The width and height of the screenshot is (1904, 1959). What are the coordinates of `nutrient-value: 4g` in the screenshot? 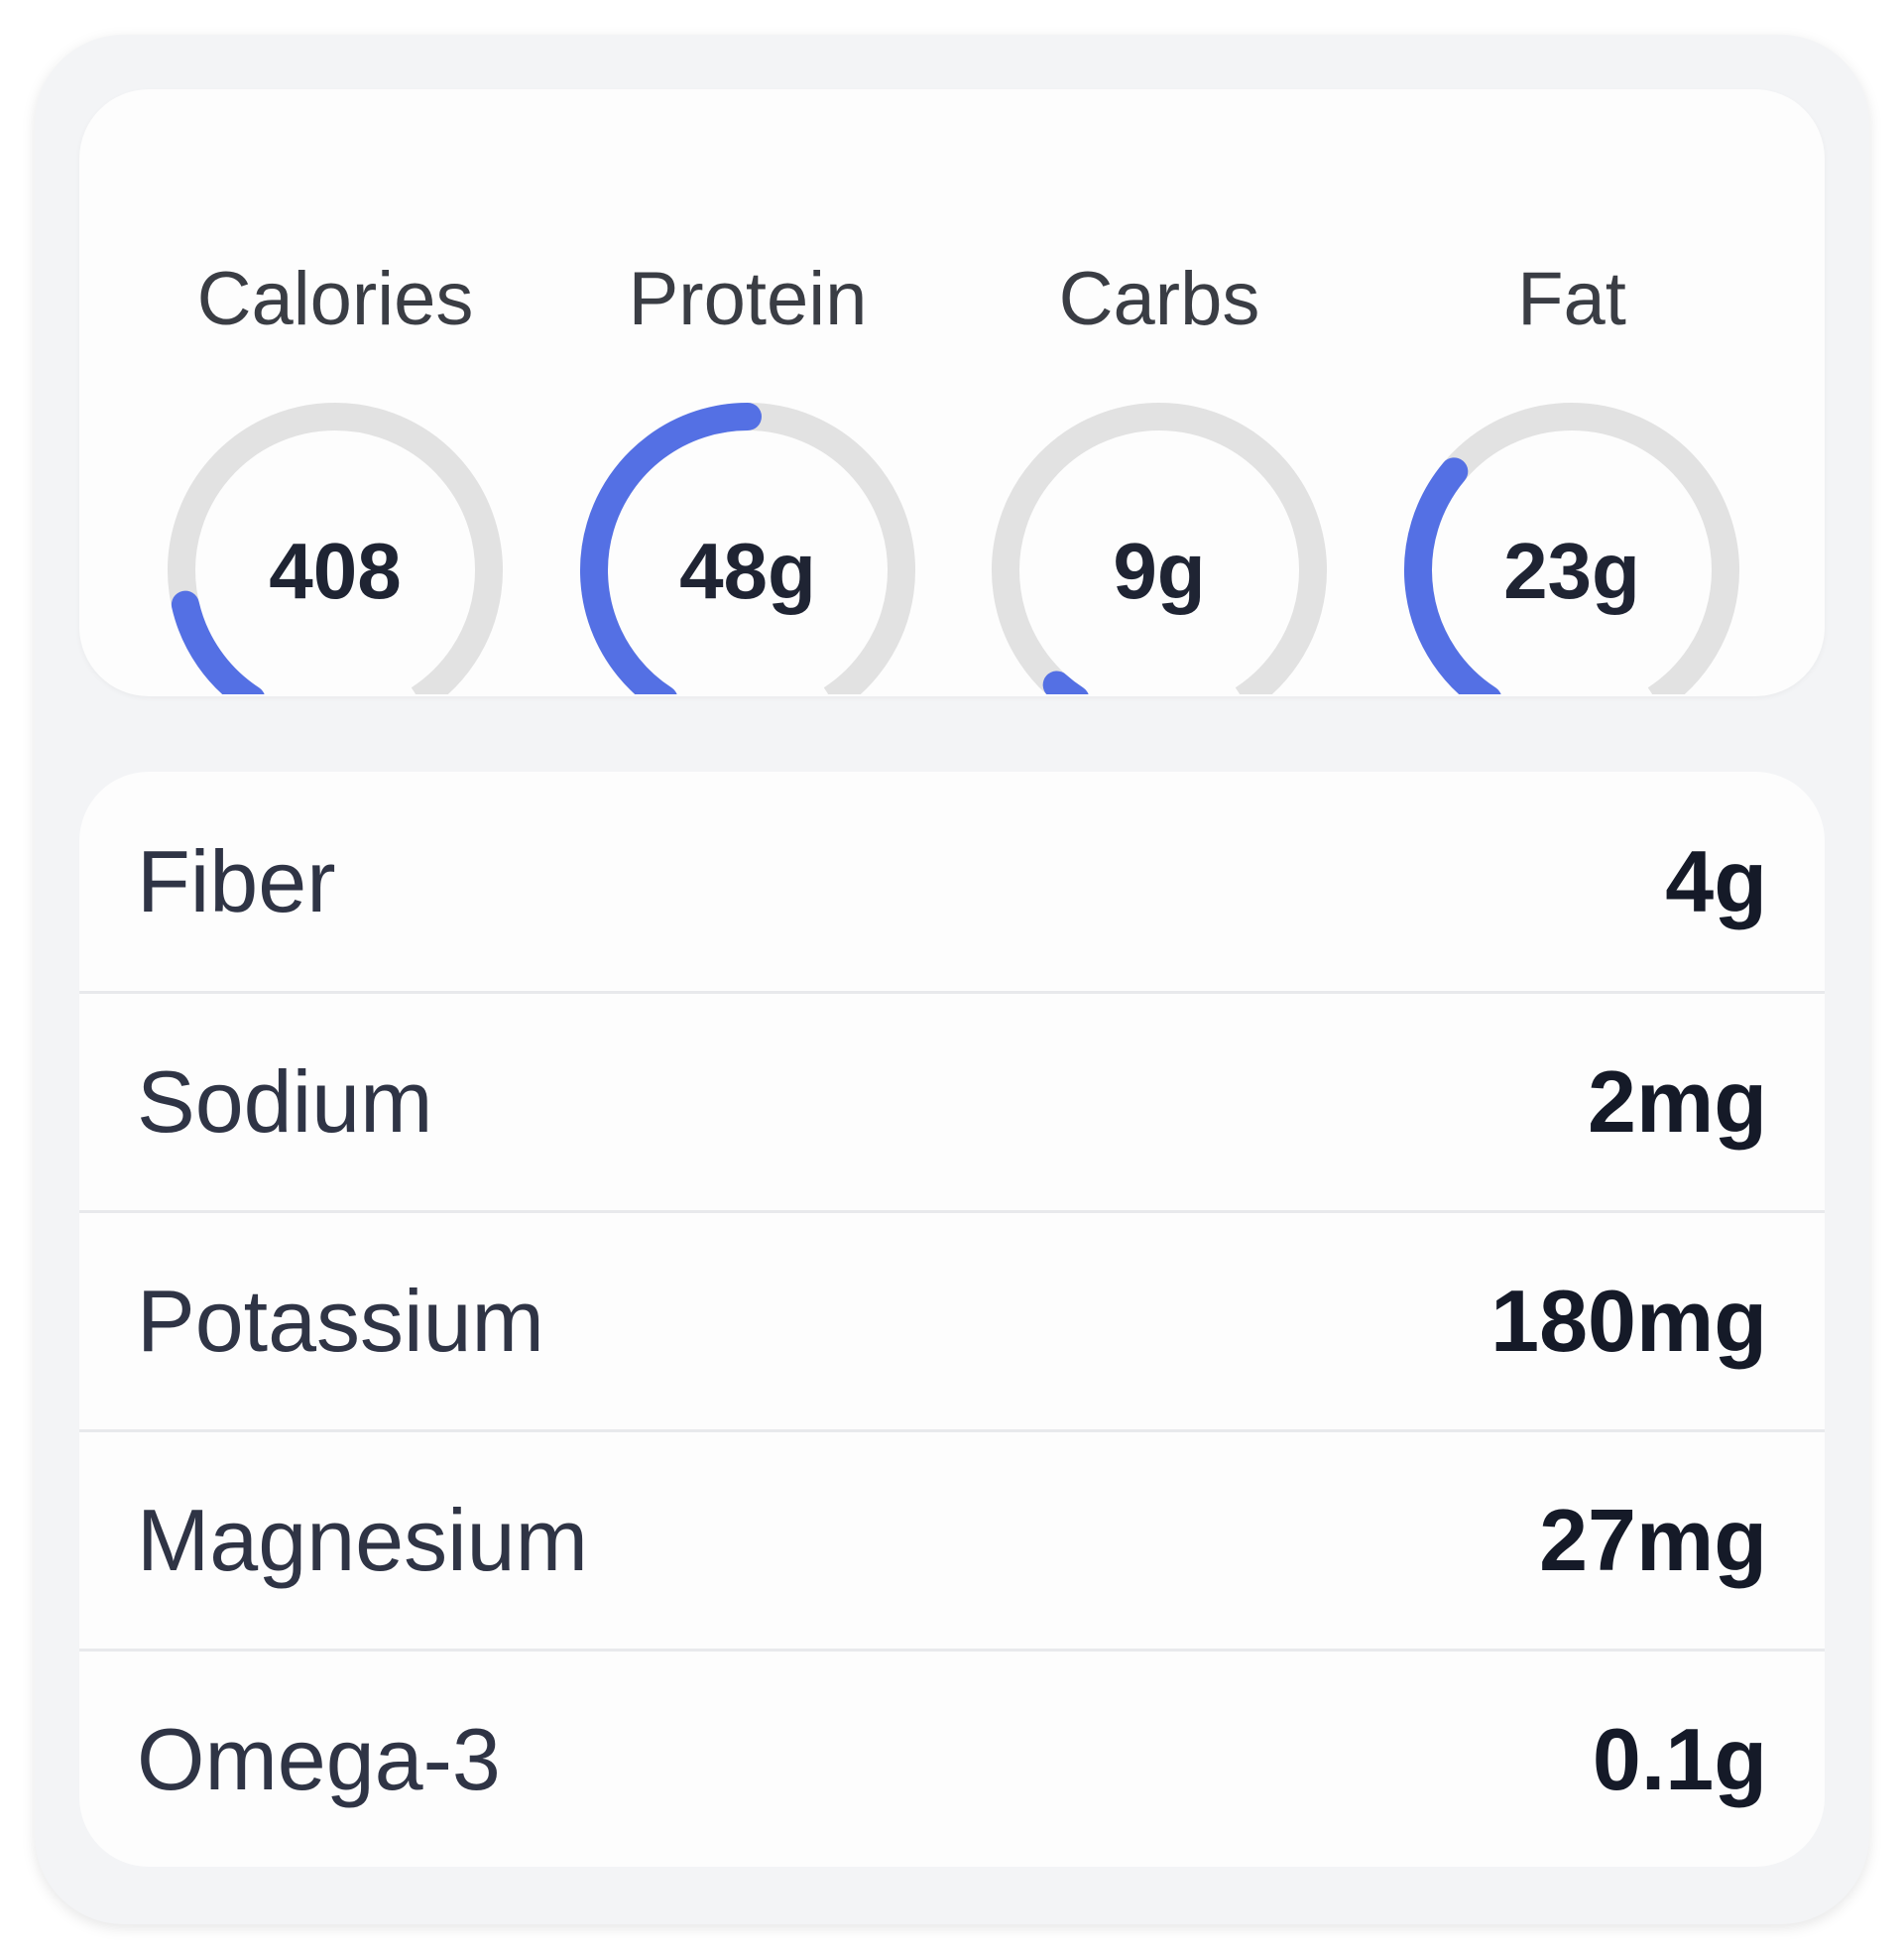 It's located at (1716, 880).